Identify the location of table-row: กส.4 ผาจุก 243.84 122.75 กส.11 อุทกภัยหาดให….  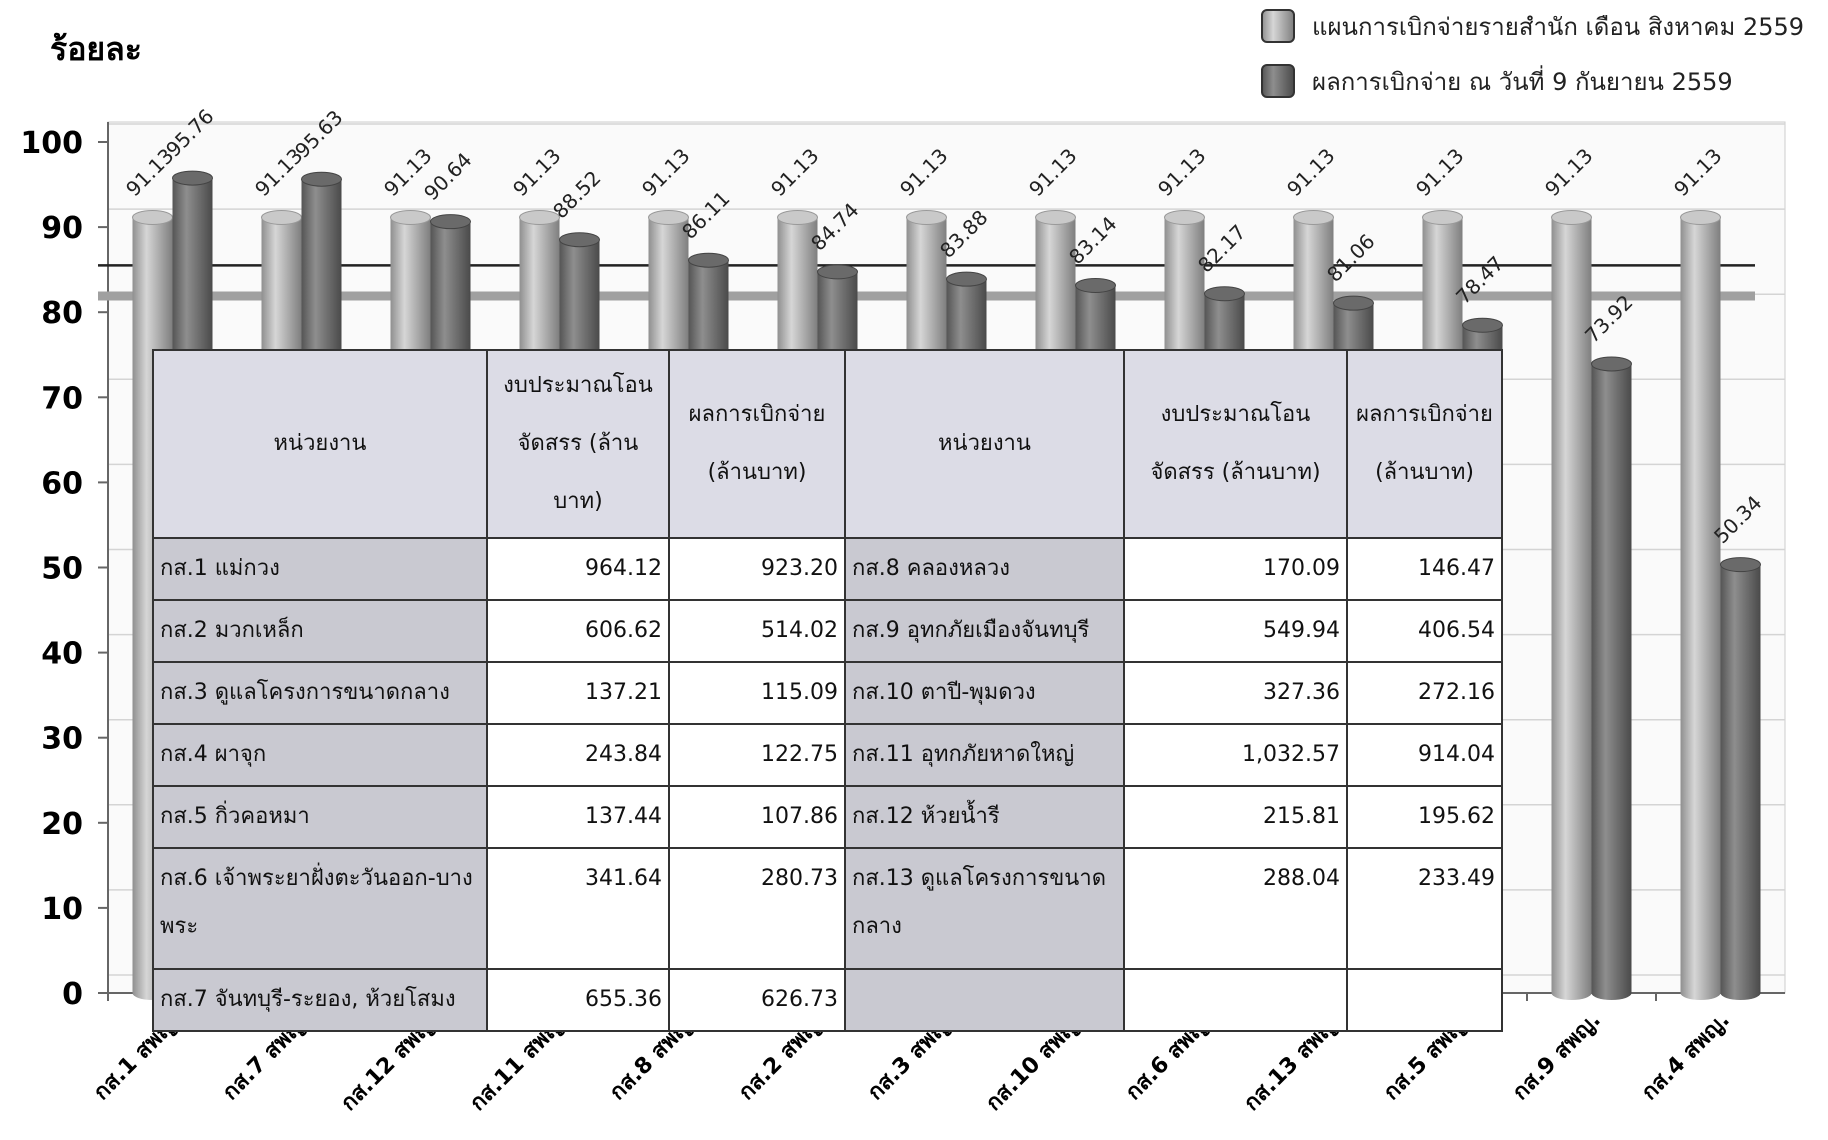
(827, 755).